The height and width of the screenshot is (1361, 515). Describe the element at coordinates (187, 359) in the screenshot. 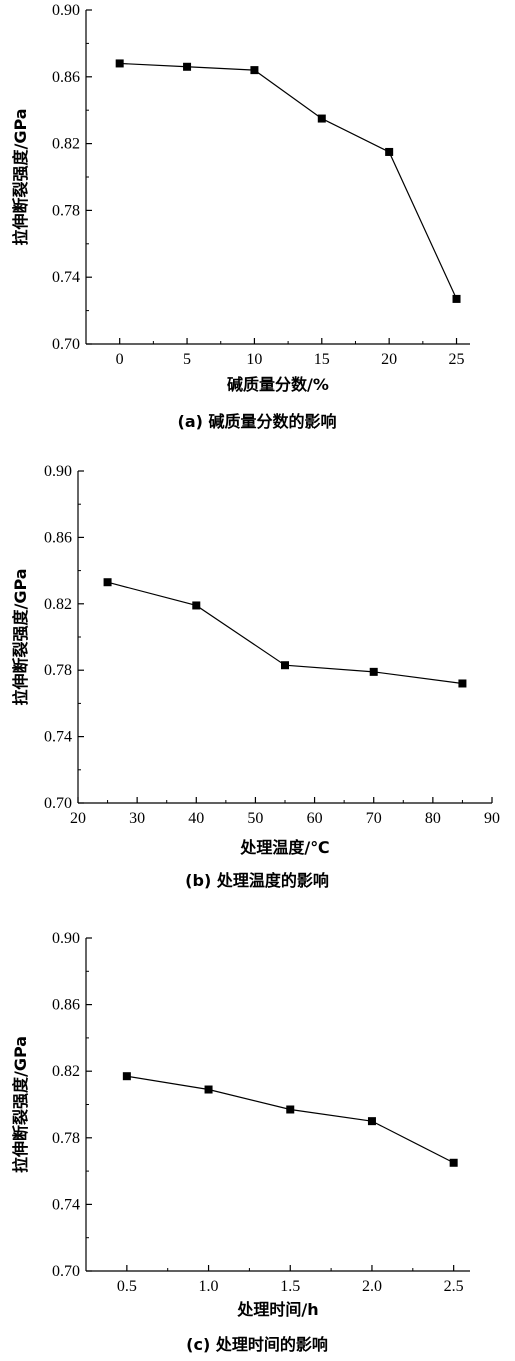

I see `x-tick-label: 5` at that location.